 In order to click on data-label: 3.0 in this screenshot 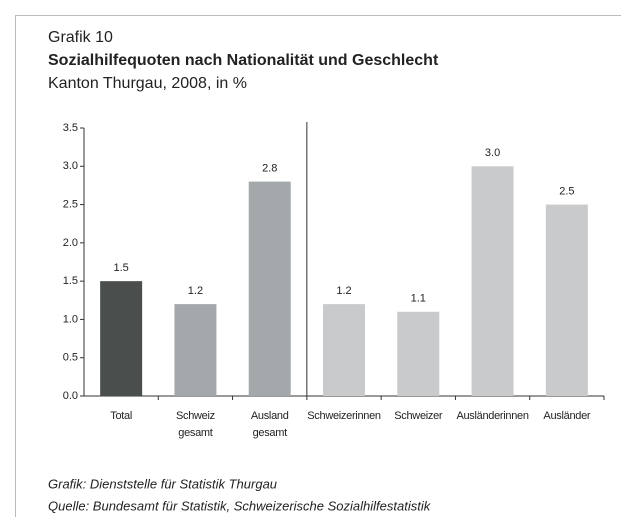, I will do `click(492, 153)`.